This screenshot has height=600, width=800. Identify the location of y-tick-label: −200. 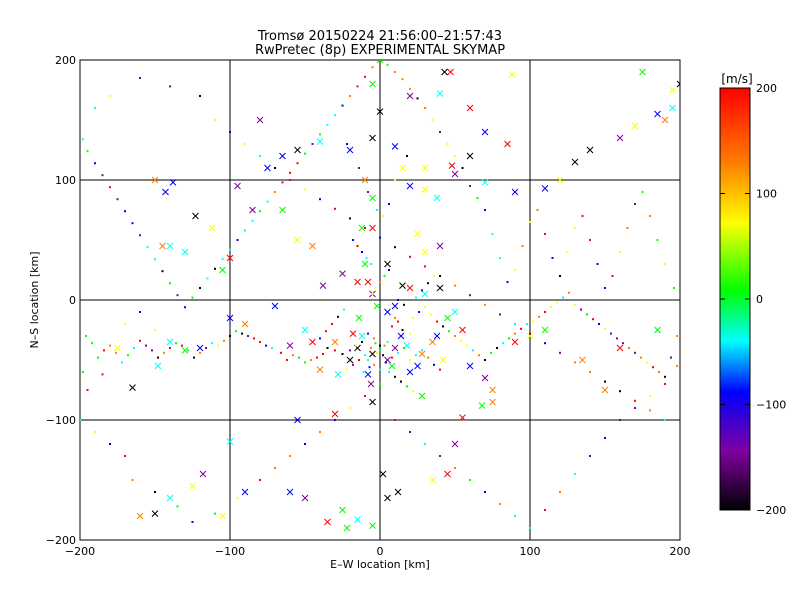
(61, 540).